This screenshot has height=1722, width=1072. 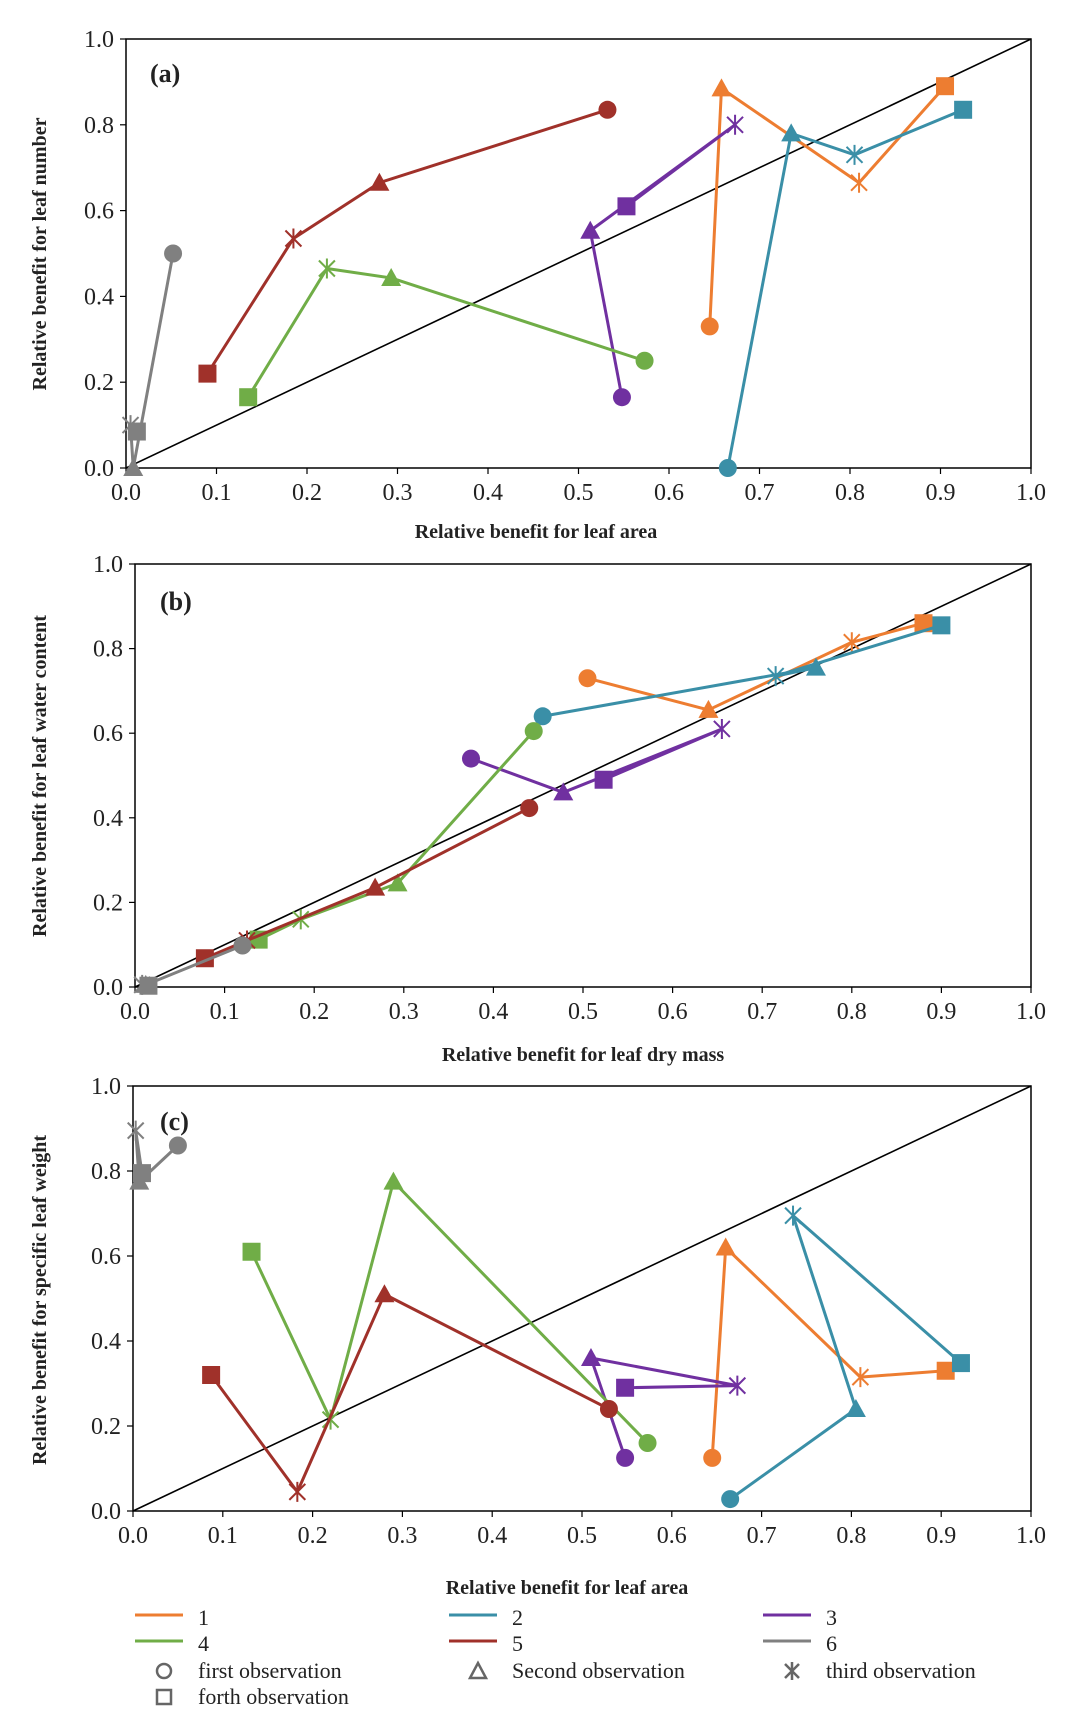 I want to click on panel-c-series-5-line, so click(x=409, y=1393).